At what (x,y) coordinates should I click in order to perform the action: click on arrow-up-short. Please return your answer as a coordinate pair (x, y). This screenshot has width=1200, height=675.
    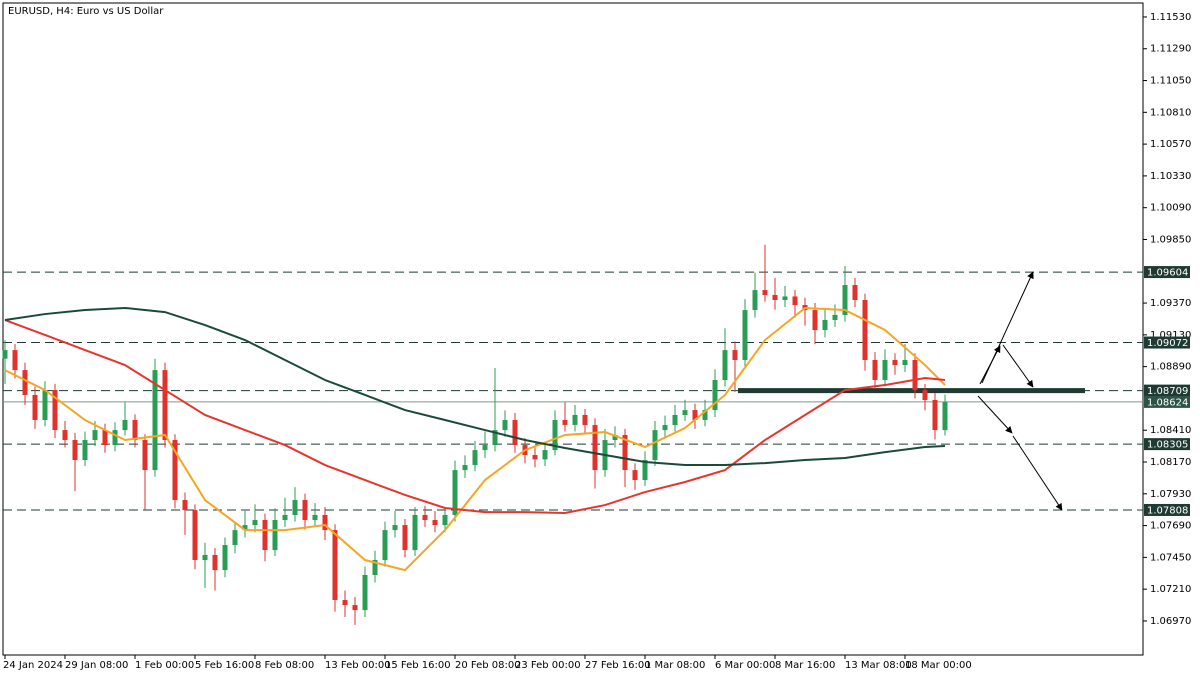
    Looking at the image, I should click on (990, 365).